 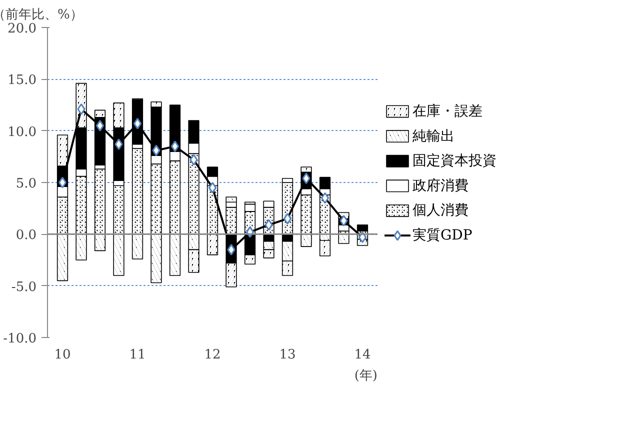 What do you see at coordinates (447, 111) in the screenshot?
I see `legend-label: 在庫・誤差` at bounding box center [447, 111].